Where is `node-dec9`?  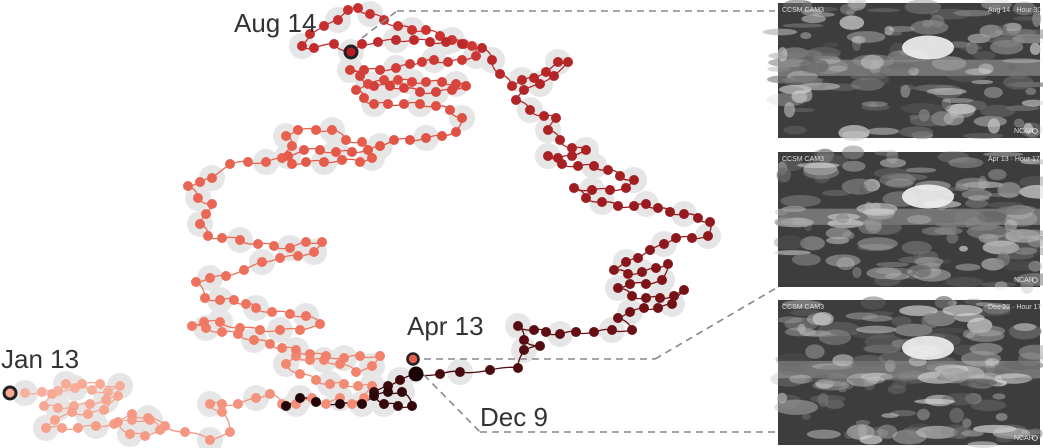
node-dec9 is located at coordinates (416, 374).